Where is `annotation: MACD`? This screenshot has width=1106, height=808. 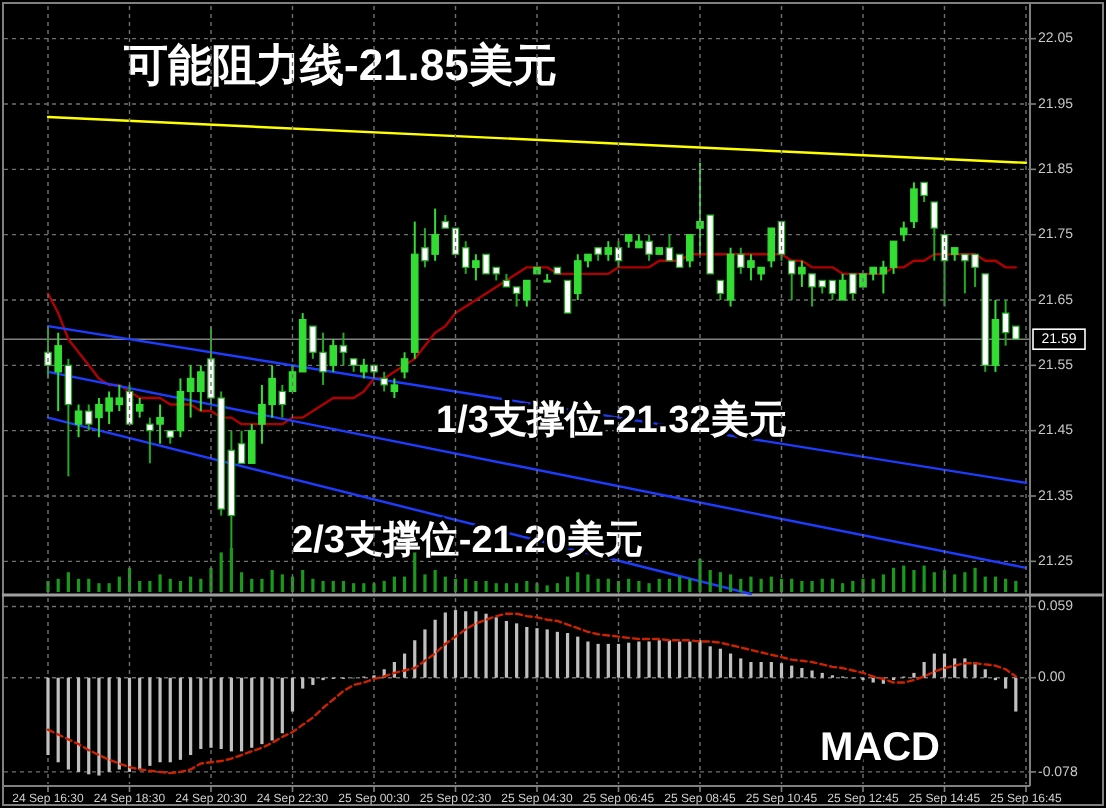 annotation: MACD is located at coordinates (880, 748).